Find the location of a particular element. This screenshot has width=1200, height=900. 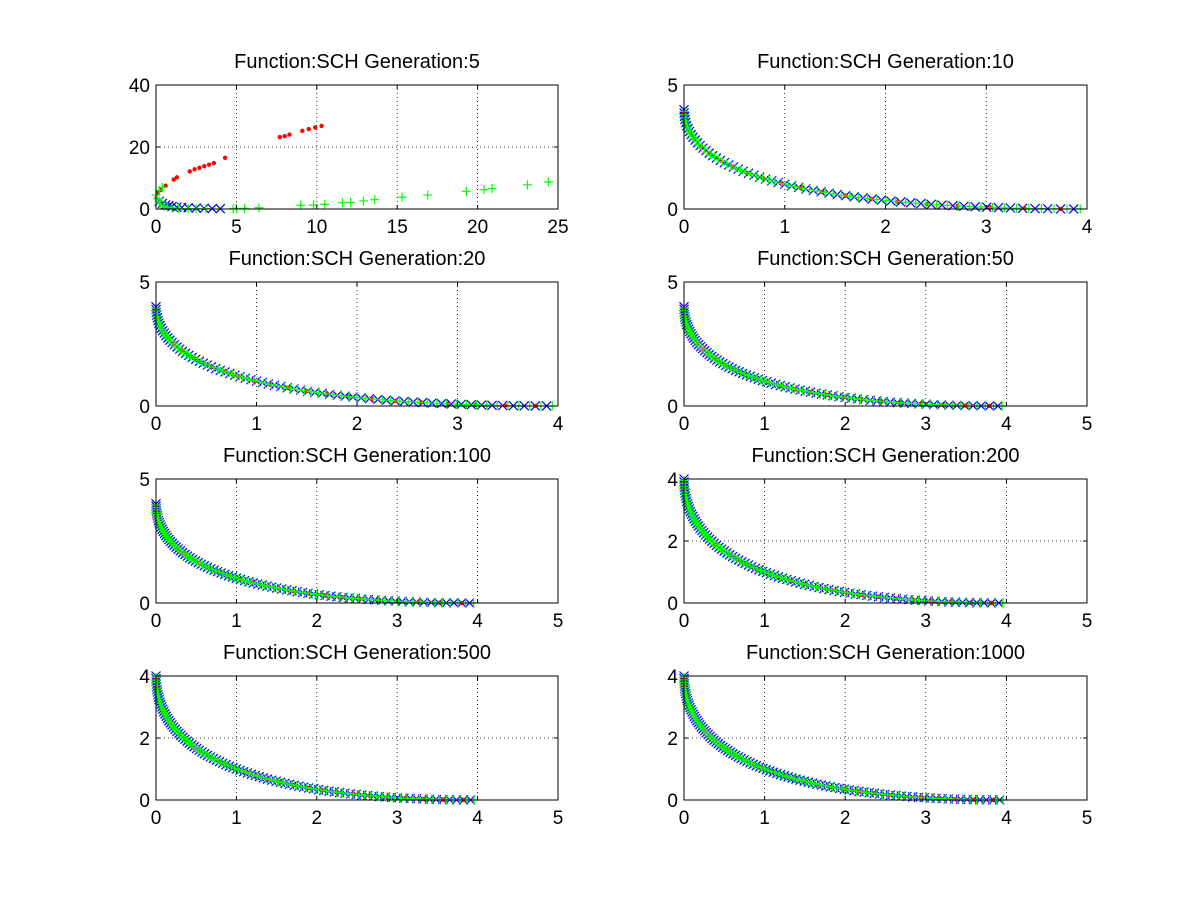

axes-box is located at coordinates (357, 541).